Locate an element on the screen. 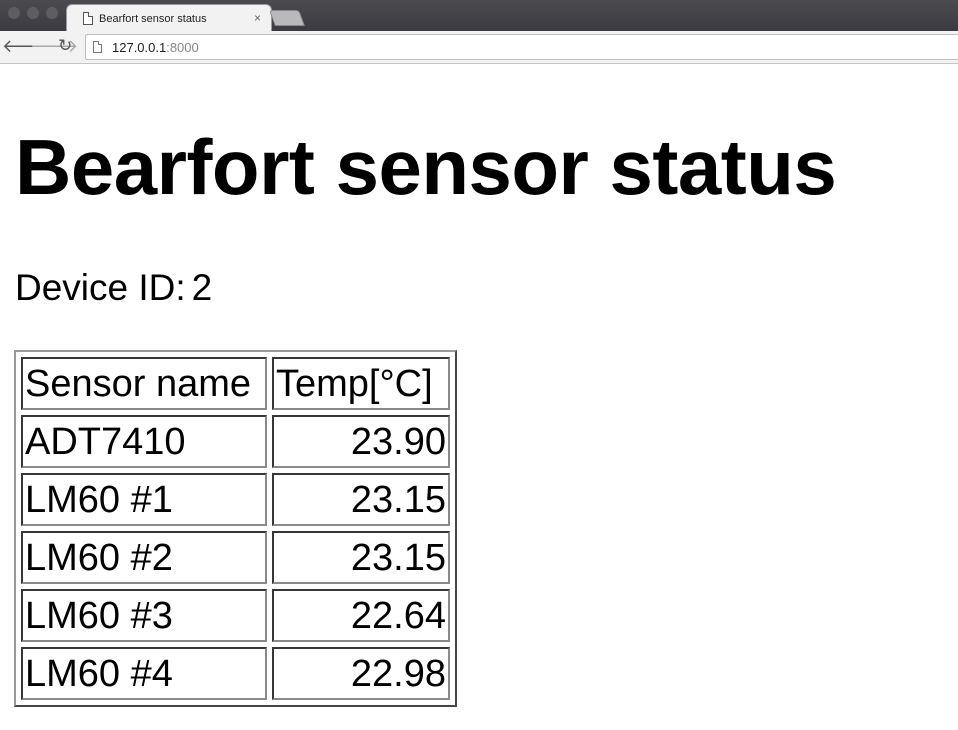  forward-arrow-icon: 🡒 is located at coordinates (54, 46).